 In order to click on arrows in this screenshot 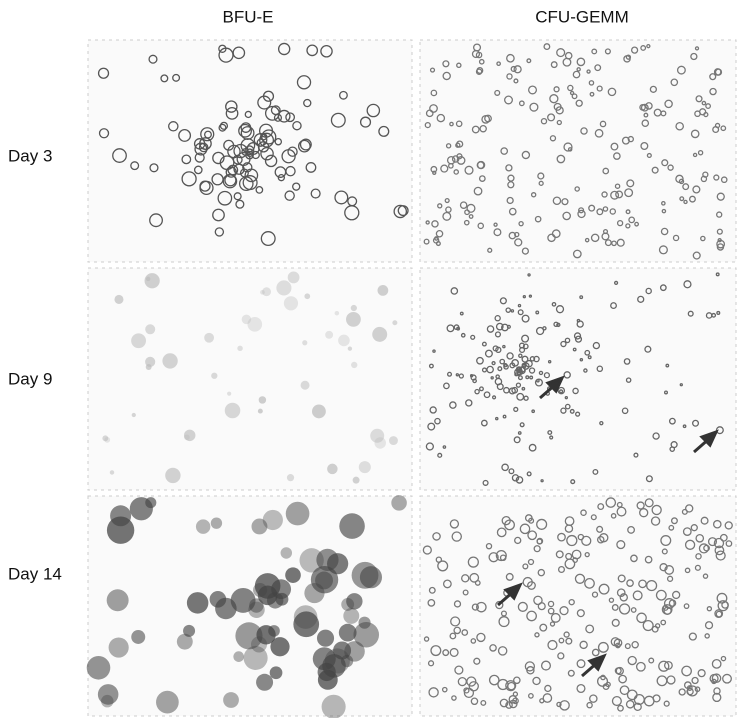, I will do `click(608, 526)`.